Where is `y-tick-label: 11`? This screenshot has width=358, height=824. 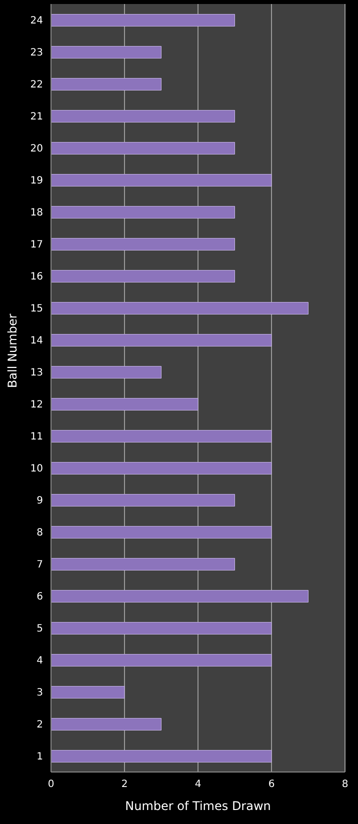
y-tick-label: 11 is located at coordinates (36, 437).